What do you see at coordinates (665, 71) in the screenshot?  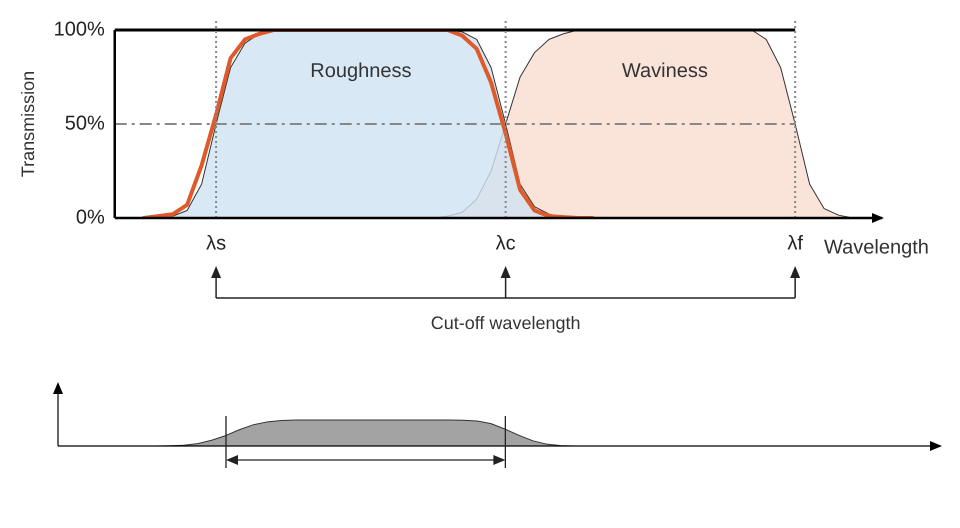 I see `series-label: Waviness` at bounding box center [665, 71].